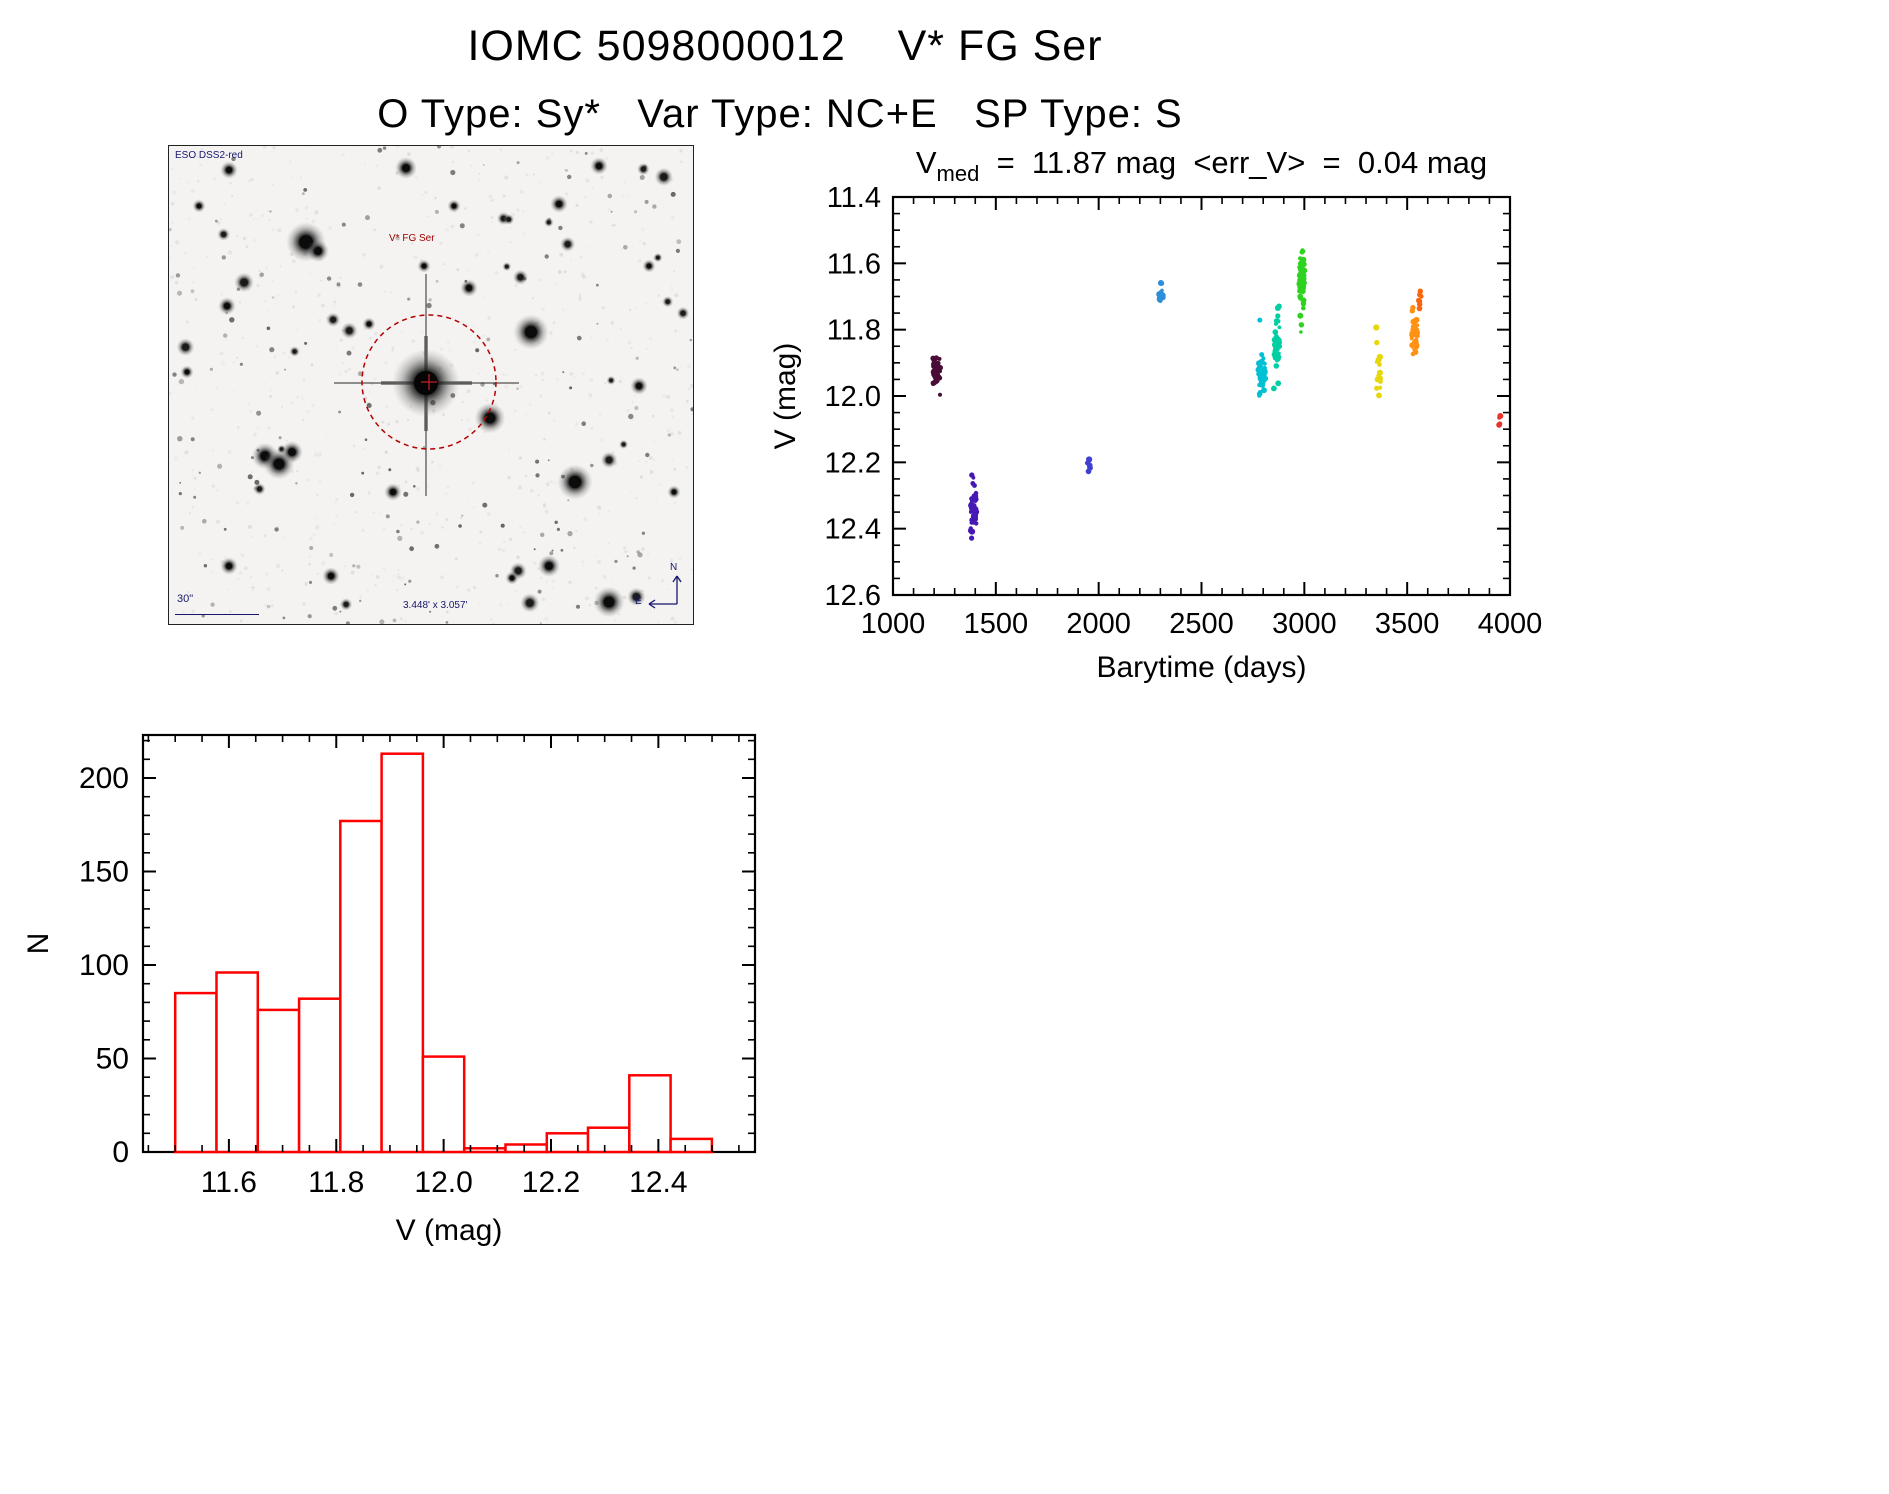 This screenshot has width=1889, height=1494. I want to click on finder-chart-image, so click(431, 385).